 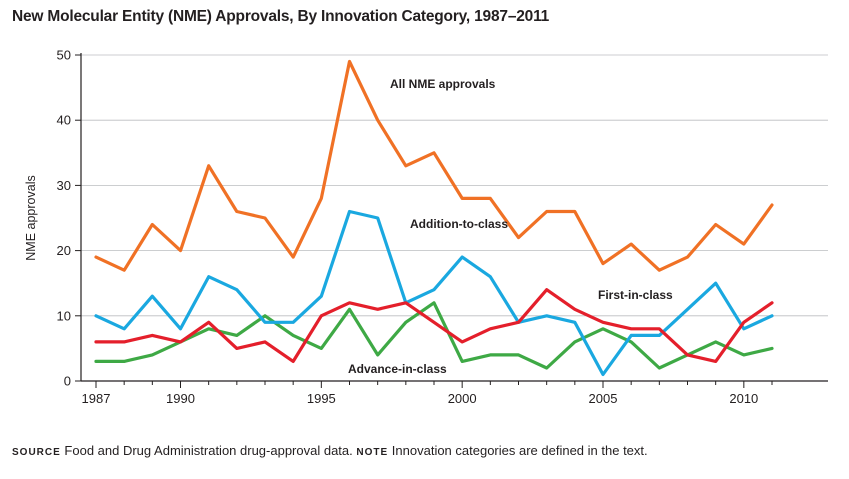 What do you see at coordinates (459, 224) in the screenshot?
I see `series-label-addition-to-class: Addition-to-class` at bounding box center [459, 224].